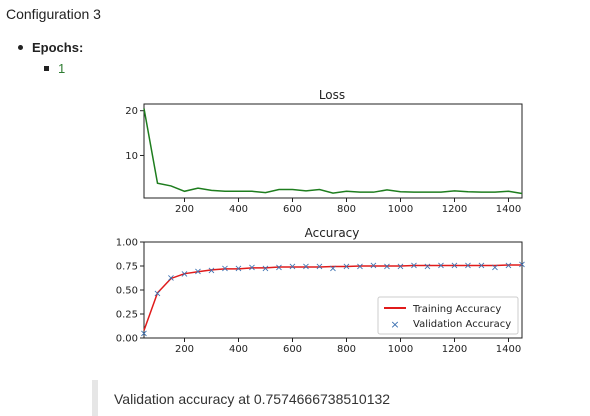  I want to click on accuracy-x-tick-label: 1000, so click(400, 349).